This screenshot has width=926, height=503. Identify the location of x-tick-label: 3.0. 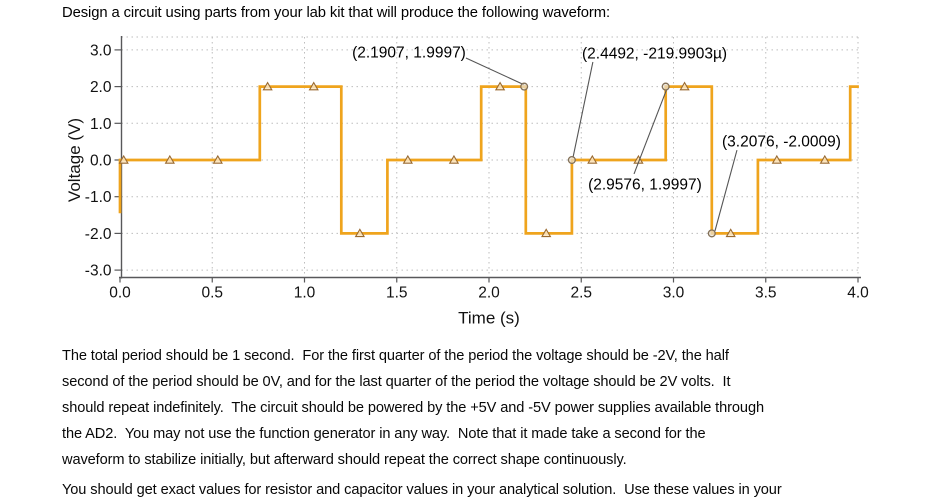
(674, 293).